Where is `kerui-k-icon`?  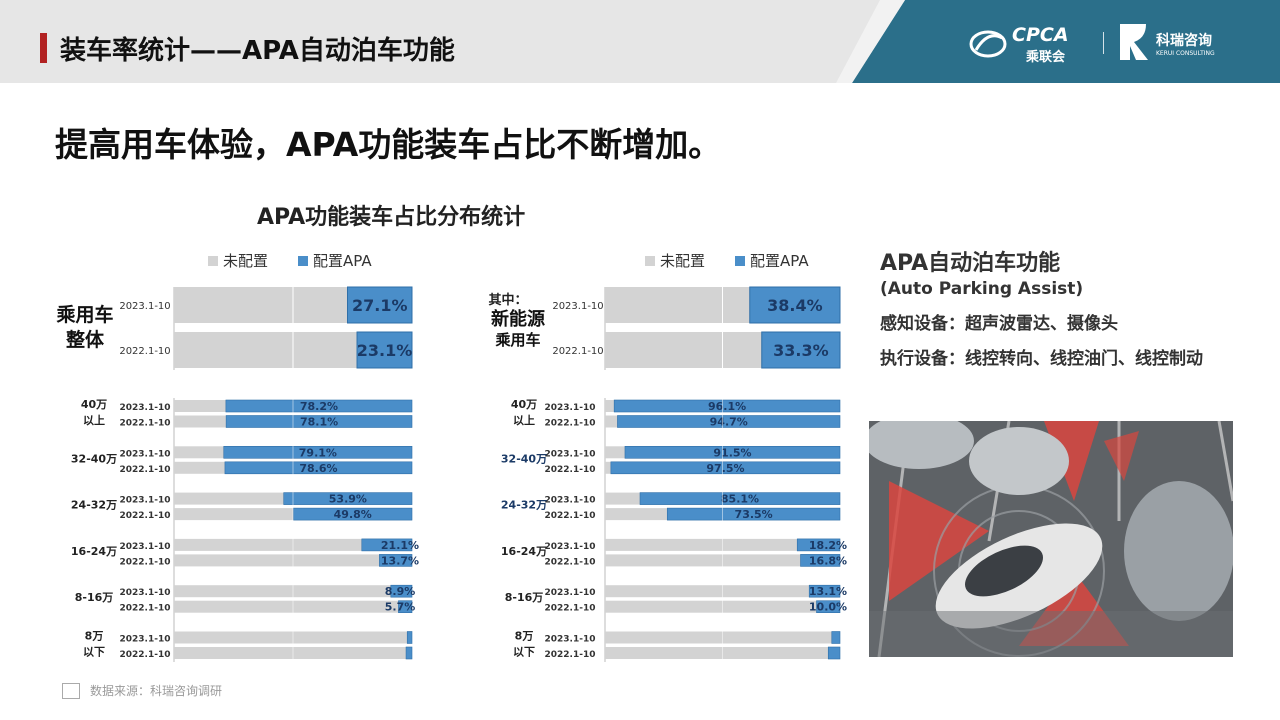
kerui-k-icon is located at coordinates (1134, 42).